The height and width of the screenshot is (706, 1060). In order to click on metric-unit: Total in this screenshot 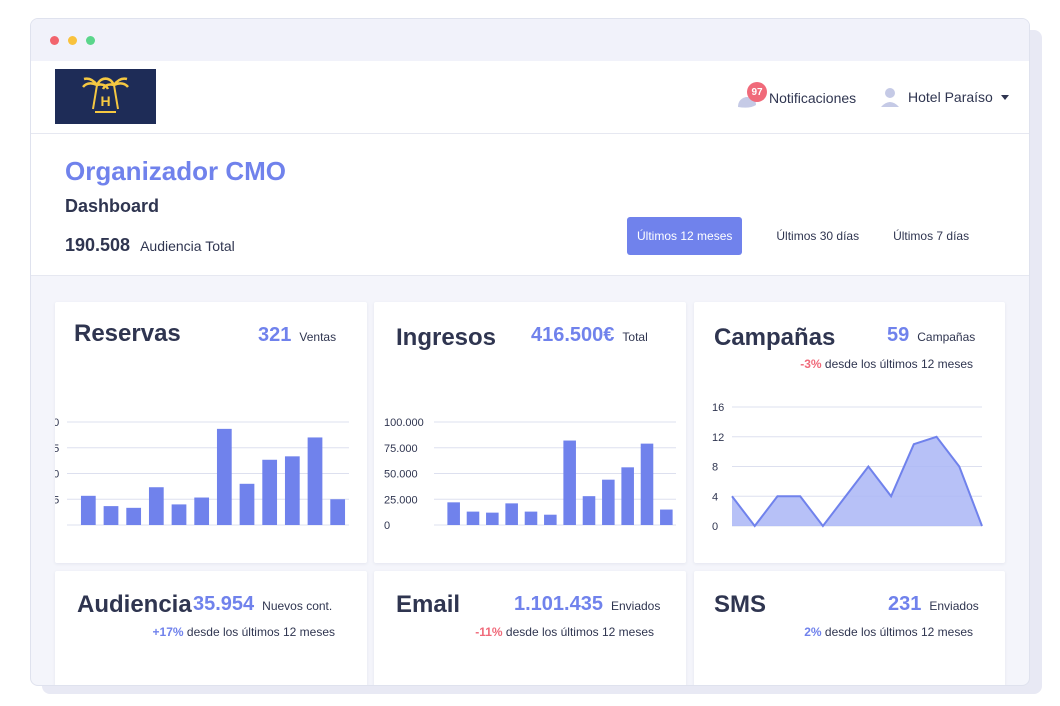, I will do `click(635, 337)`.